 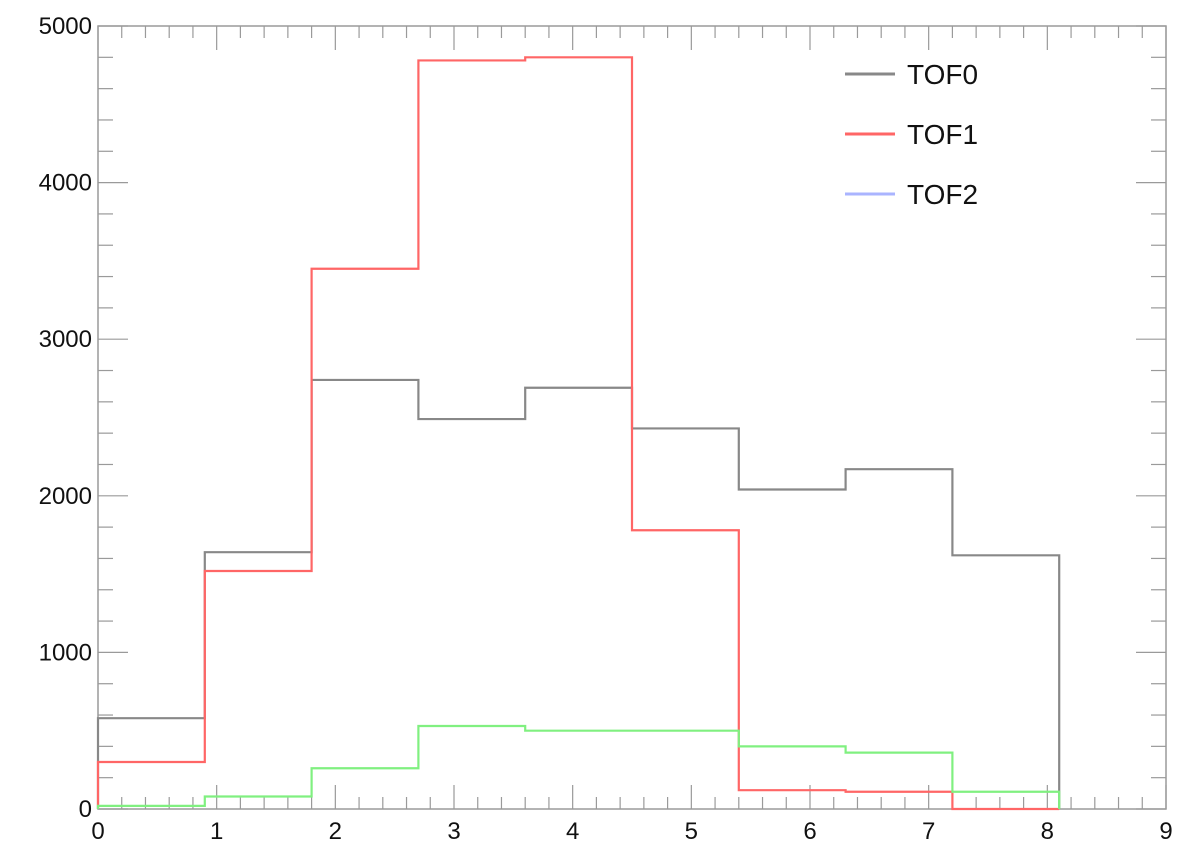 What do you see at coordinates (65, 339) in the screenshot?
I see `y-tick-label: 3000` at bounding box center [65, 339].